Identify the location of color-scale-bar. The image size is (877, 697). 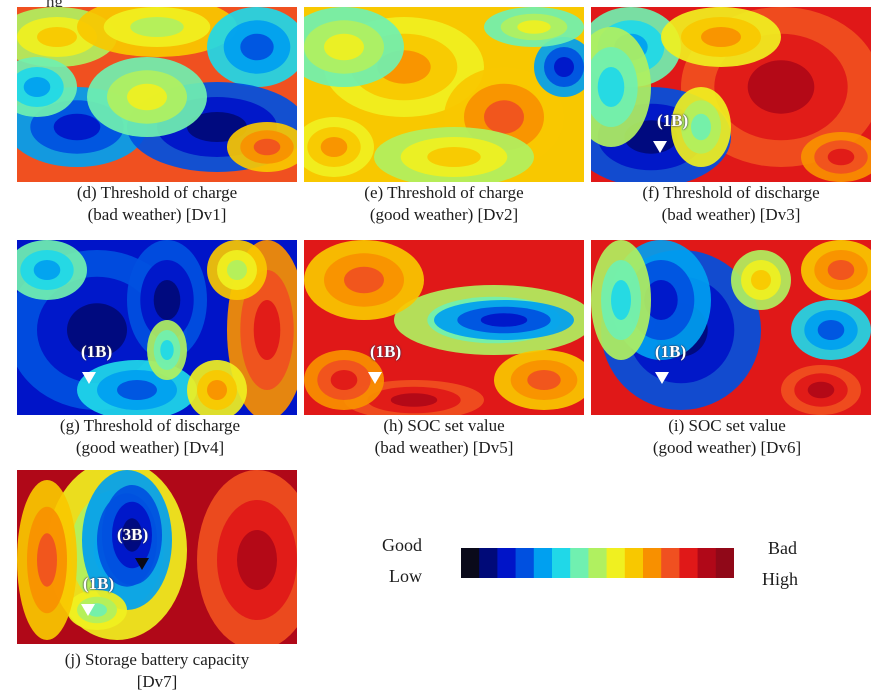
(597, 563).